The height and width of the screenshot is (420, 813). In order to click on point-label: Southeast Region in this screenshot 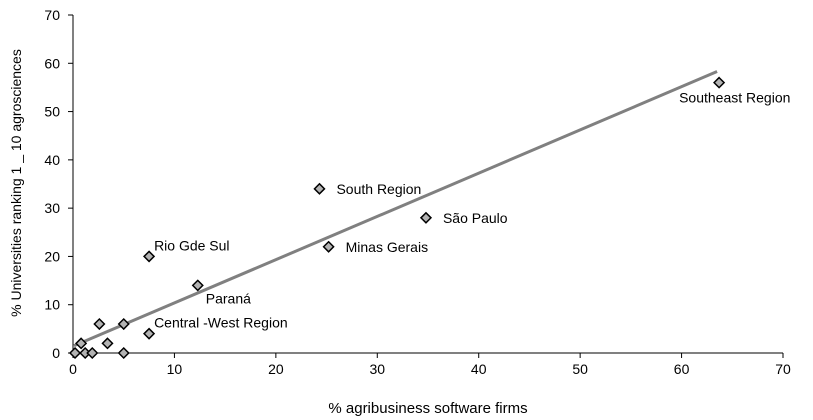, I will do `click(734, 98)`.